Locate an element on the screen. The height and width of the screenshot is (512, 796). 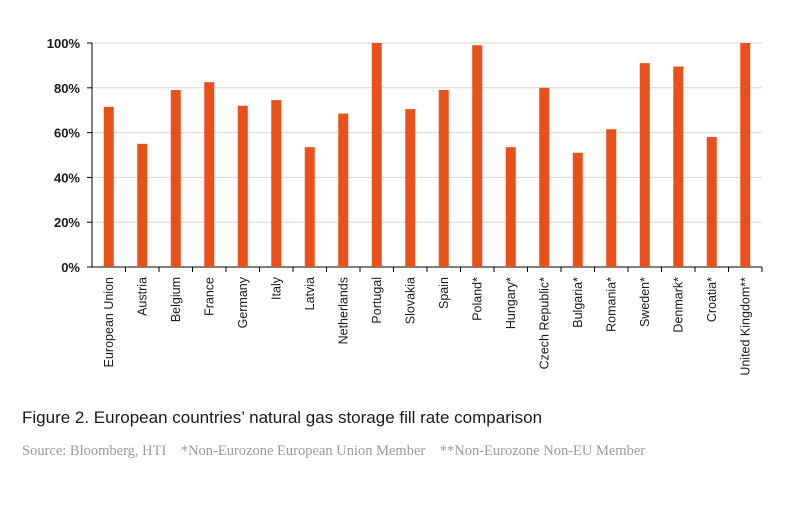
y-tick-label: 20% is located at coordinates (67, 222).